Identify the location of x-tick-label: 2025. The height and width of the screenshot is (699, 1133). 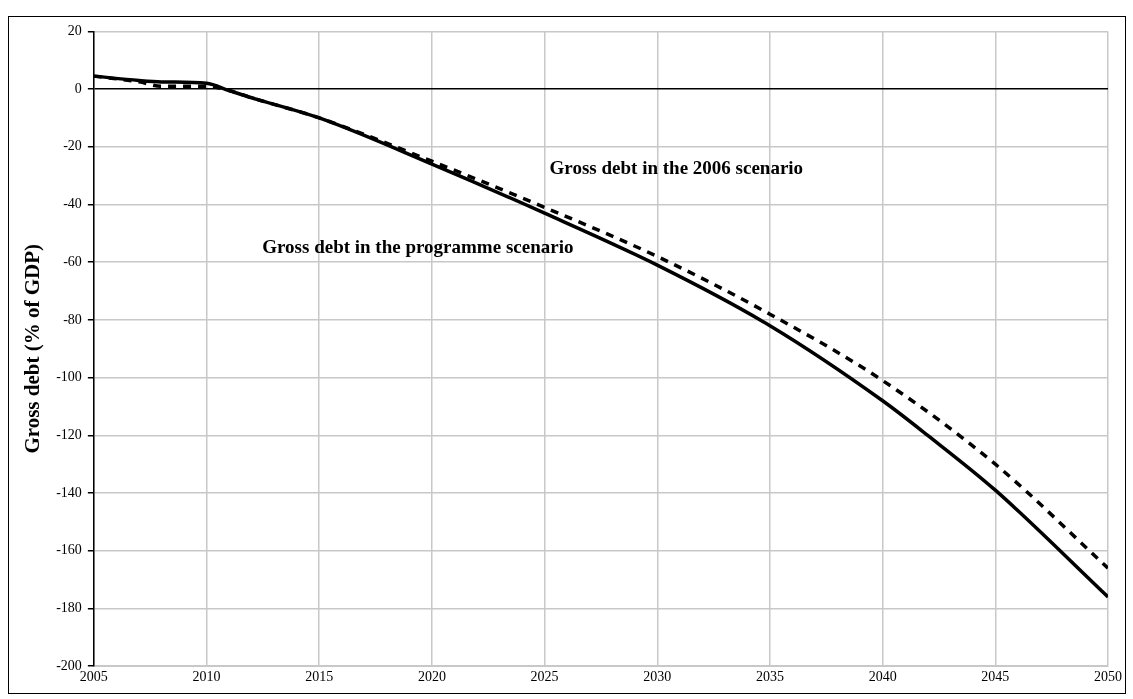
(544, 677).